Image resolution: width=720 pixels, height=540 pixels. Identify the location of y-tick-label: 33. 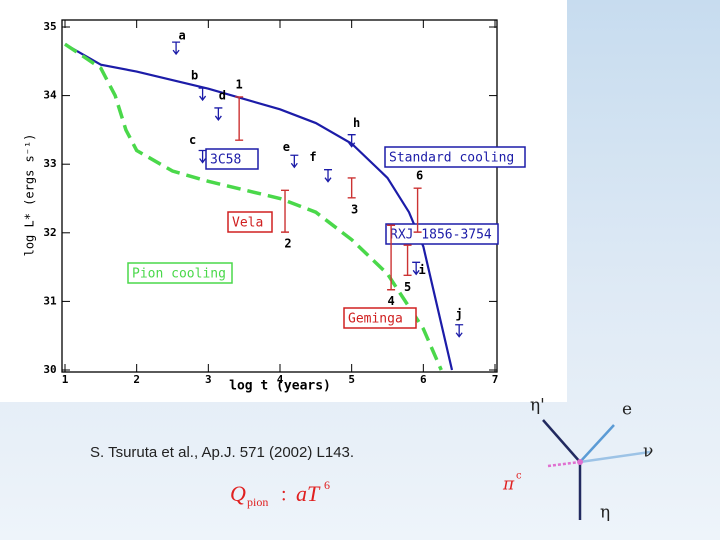
(49, 163).